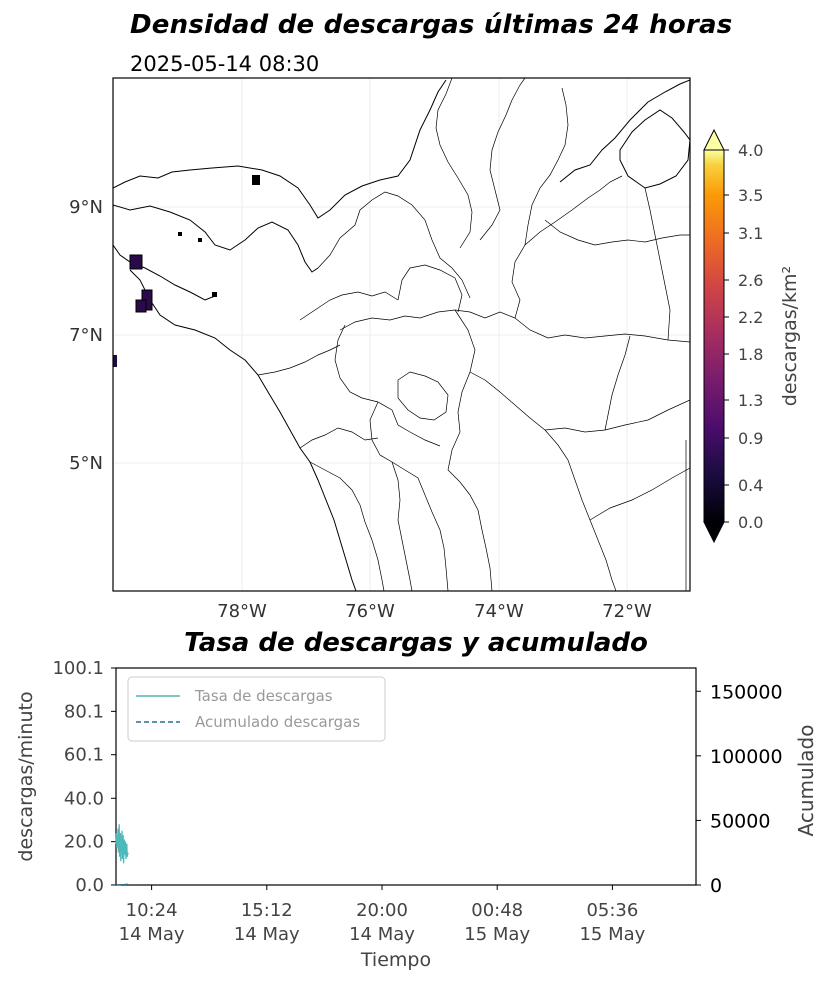 The width and height of the screenshot is (832, 986). What do you see at coordinates (416, 643) in the screenshot?
I see `chart-title: Tasa de descargas y acumulado` at bounding box center [416, 643].